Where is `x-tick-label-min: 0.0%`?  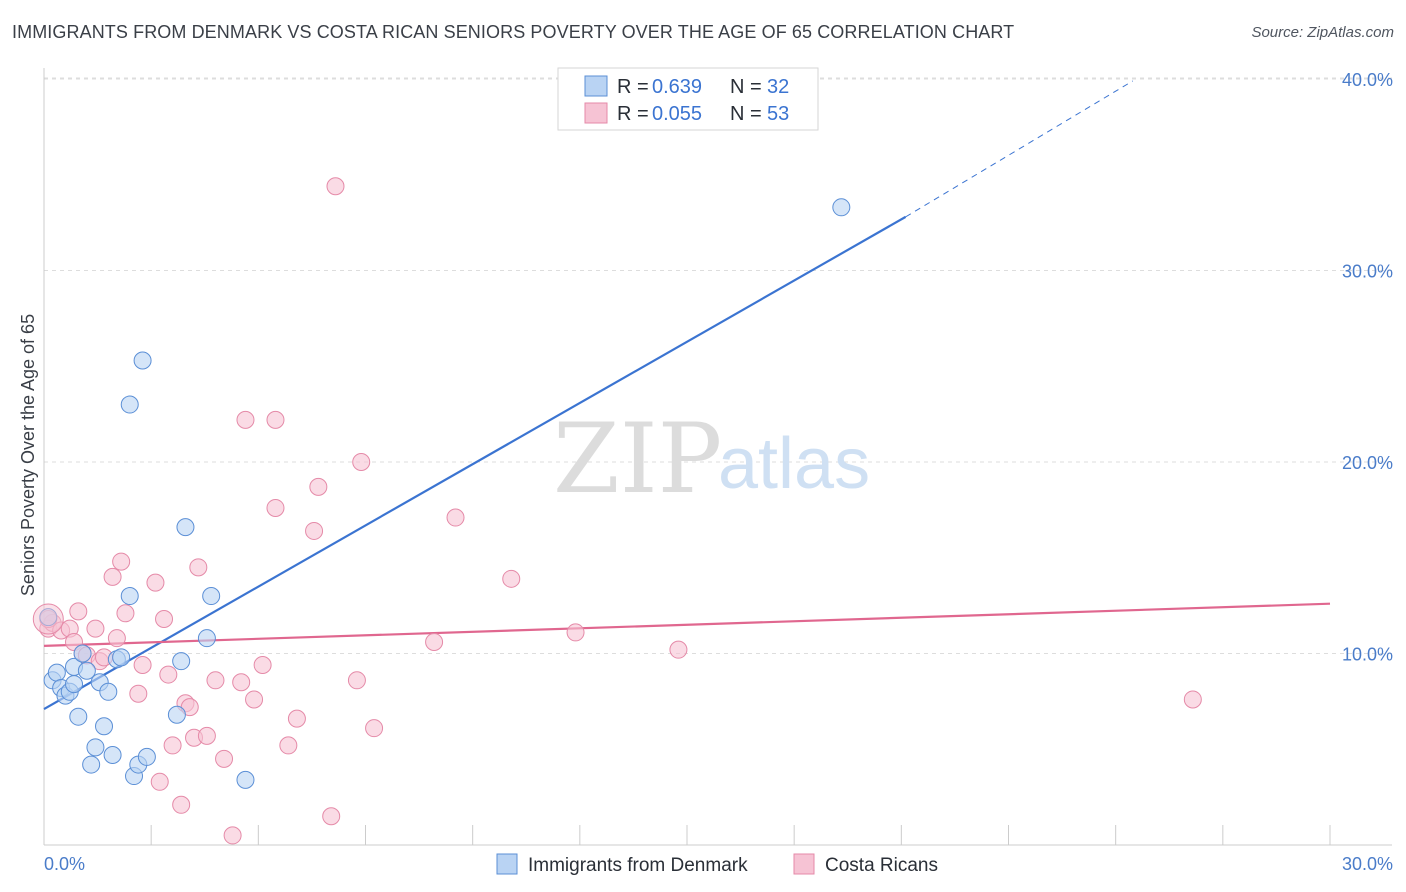
x-tick-label-min: 0.0% is located at coordinates (64, 864).